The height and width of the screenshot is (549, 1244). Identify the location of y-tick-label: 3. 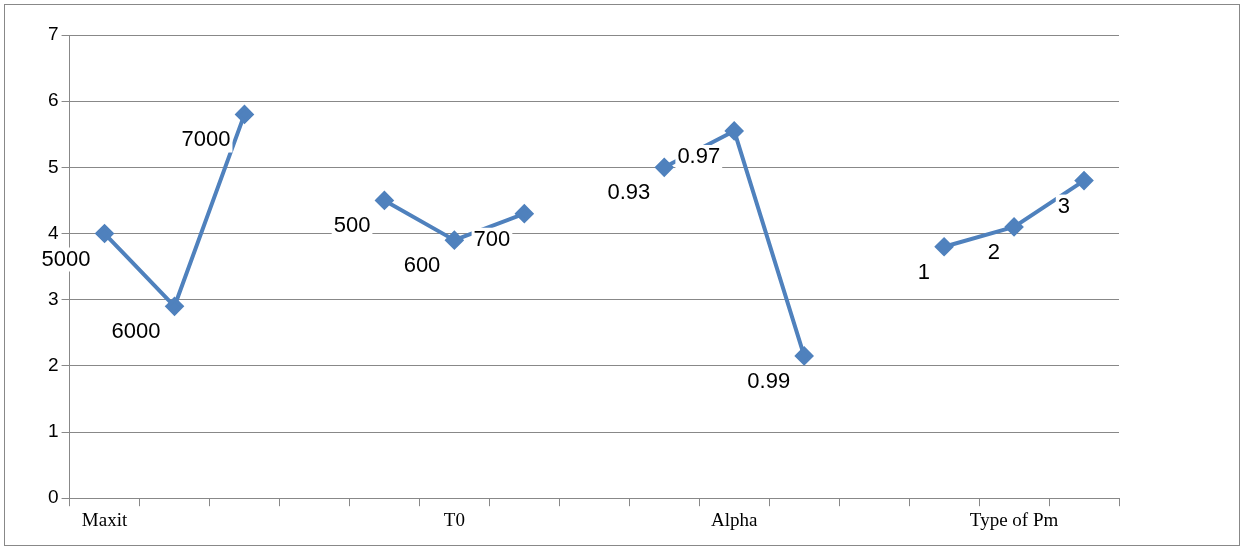
(53, 298).